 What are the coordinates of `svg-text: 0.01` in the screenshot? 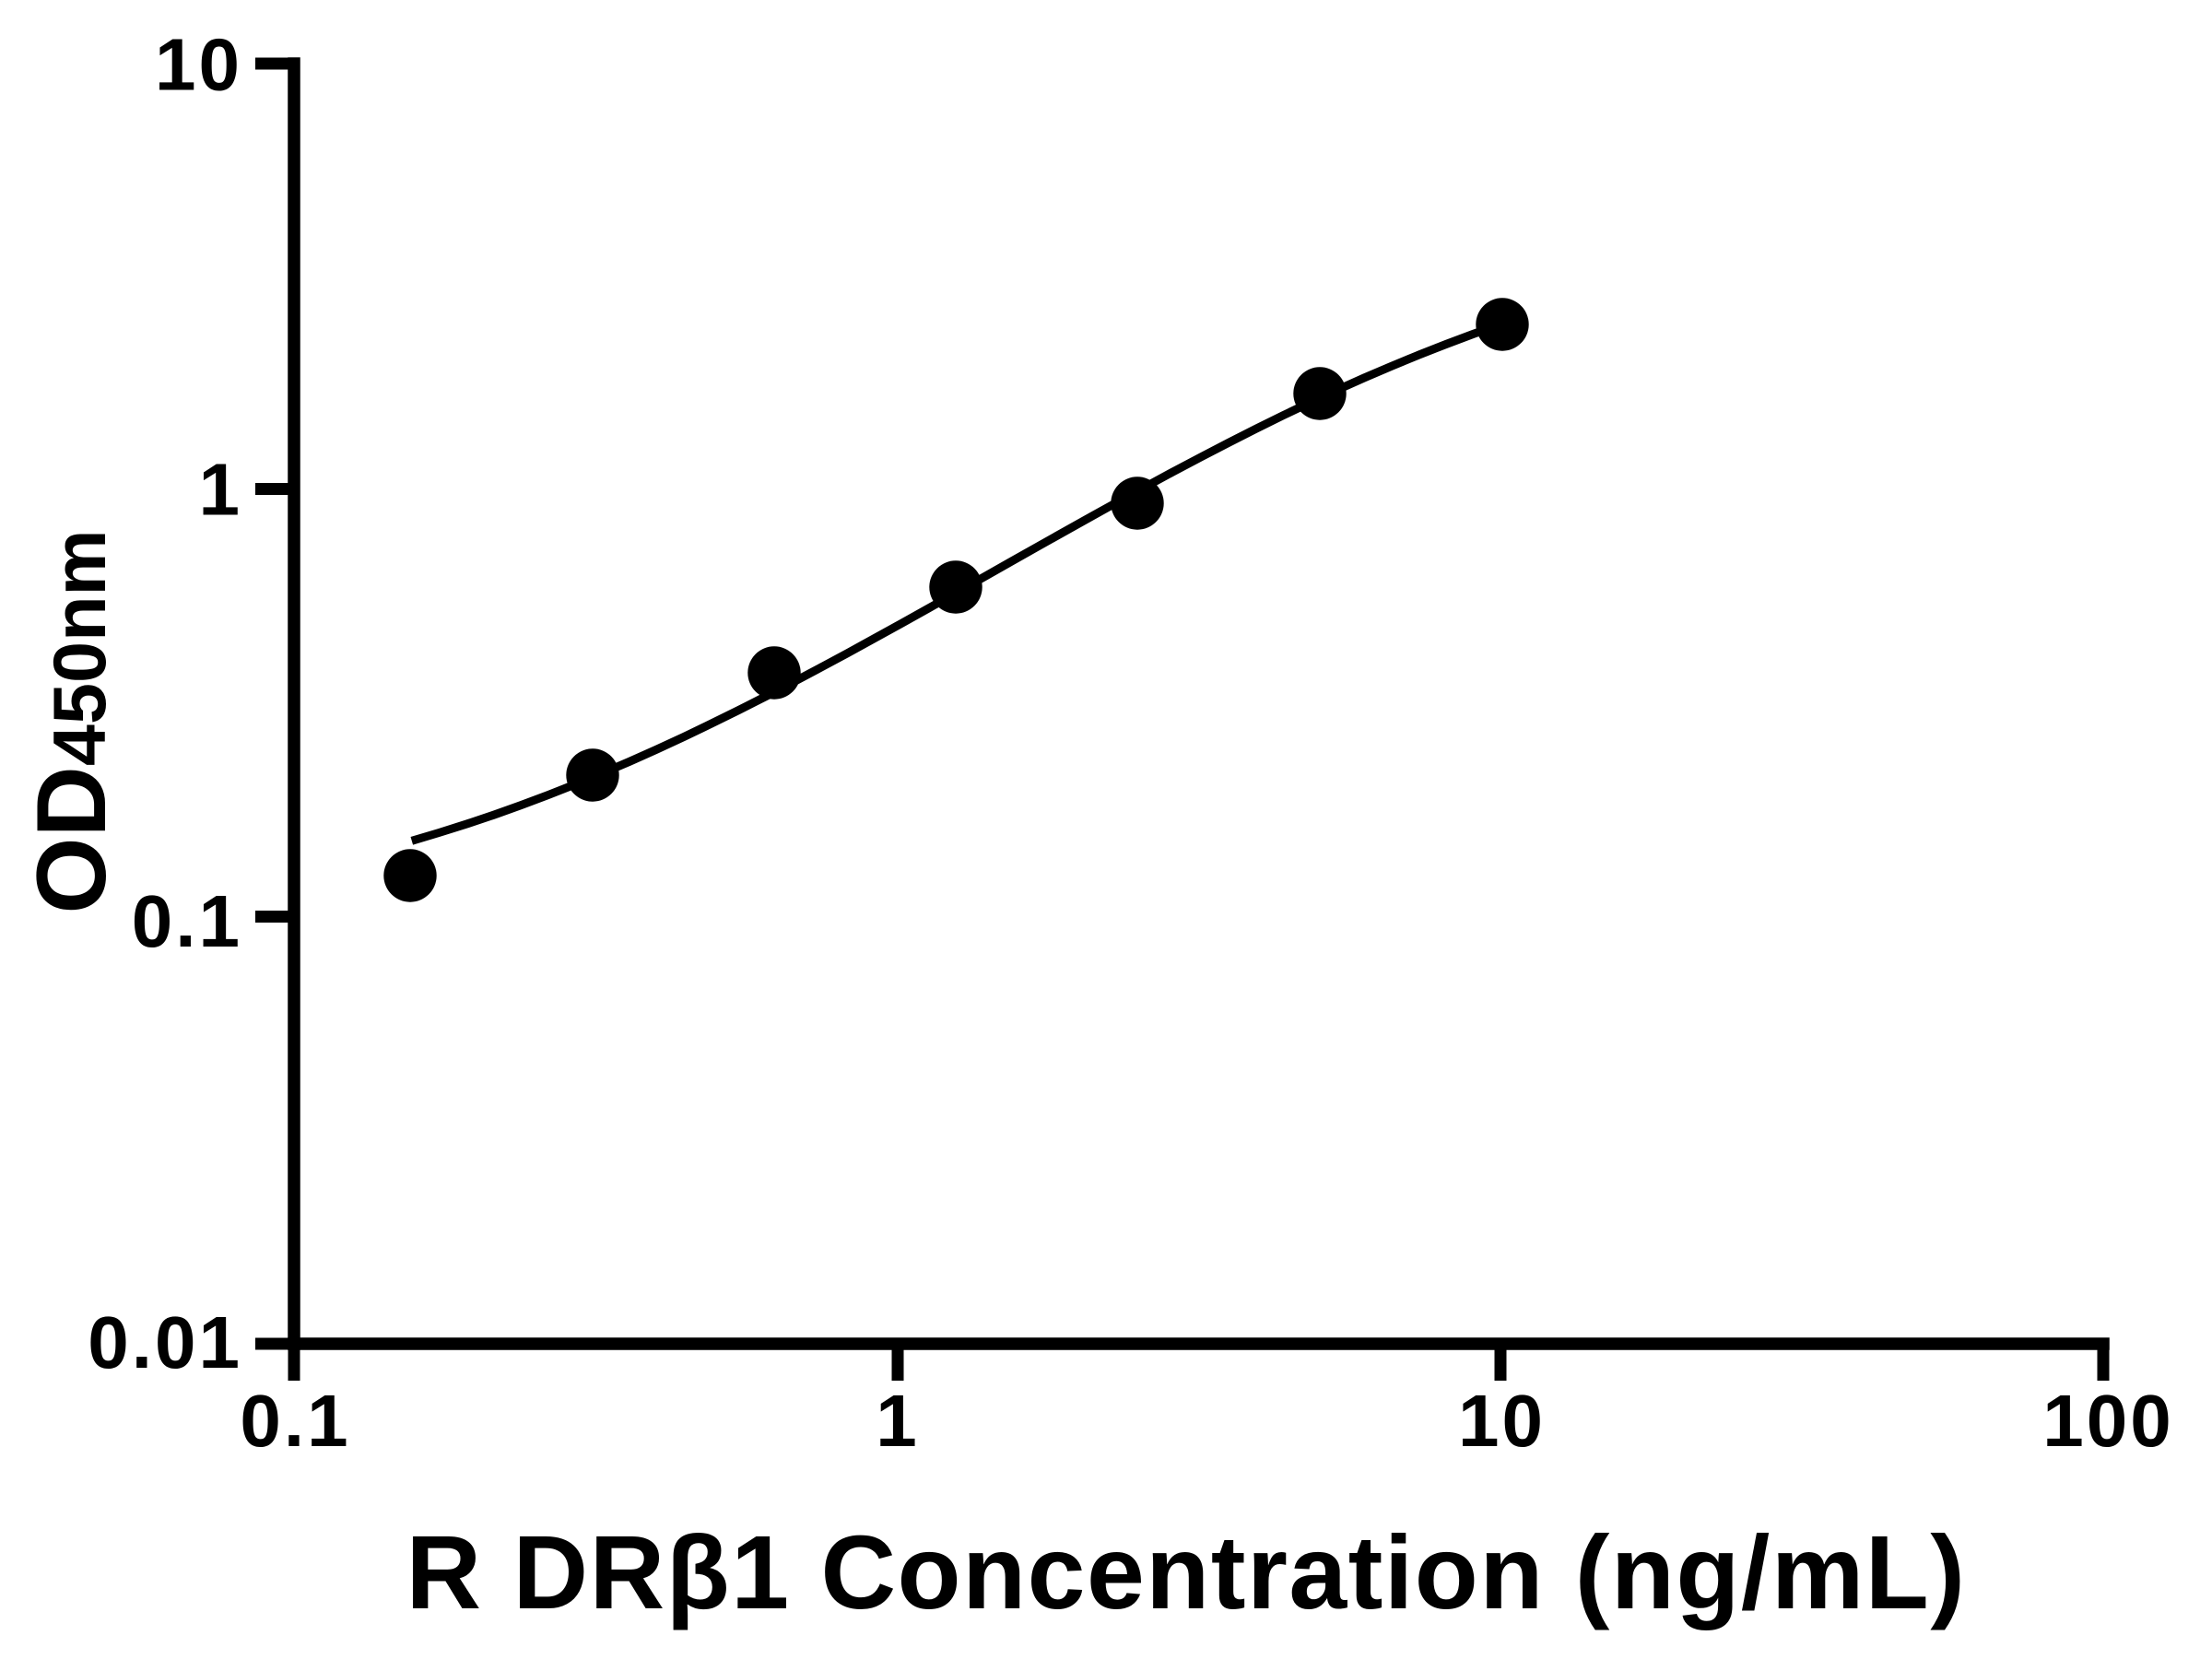 It's located at (165, 1342).